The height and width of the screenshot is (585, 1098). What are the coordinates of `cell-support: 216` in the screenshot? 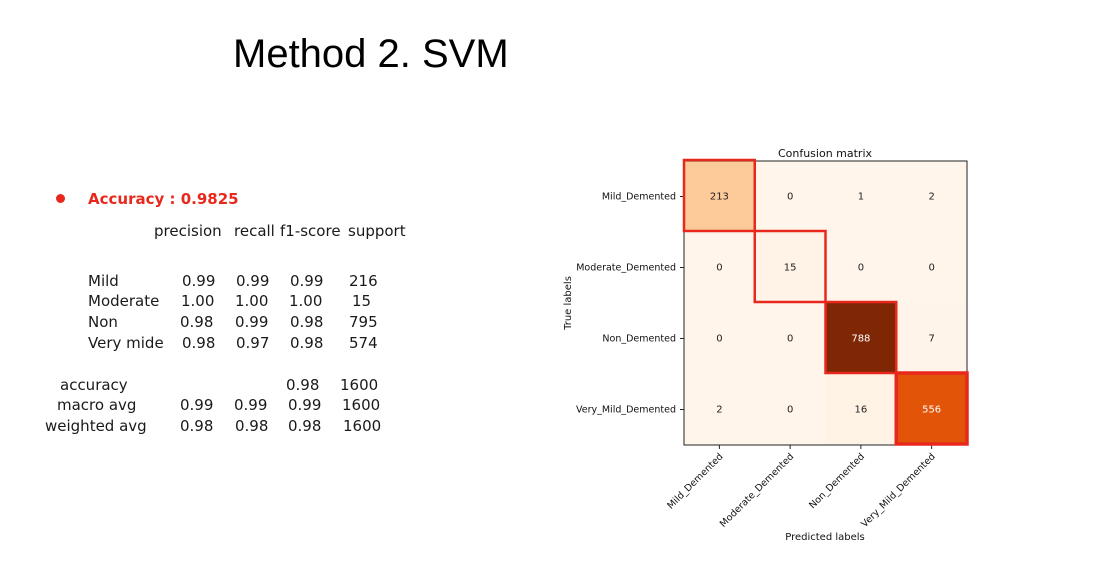 It's located at (363, 281).